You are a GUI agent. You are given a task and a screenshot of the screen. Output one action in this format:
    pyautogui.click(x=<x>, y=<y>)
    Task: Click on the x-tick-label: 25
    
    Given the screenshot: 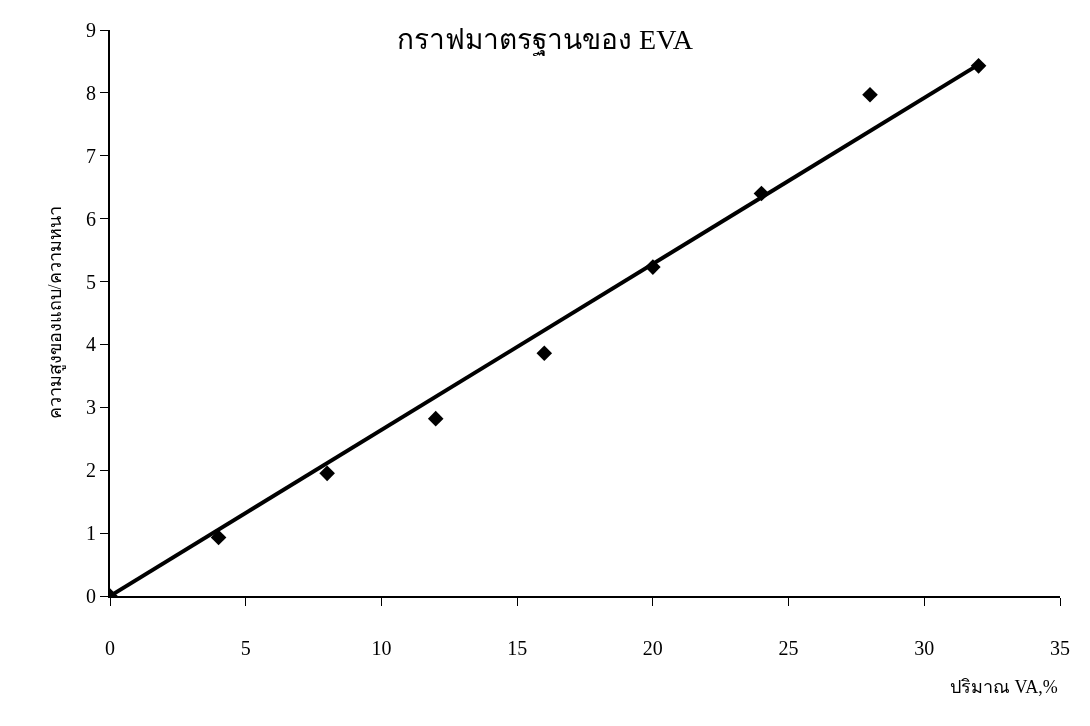 What is the action you would take?
    pyautogui.click(x=788, y=648)
    